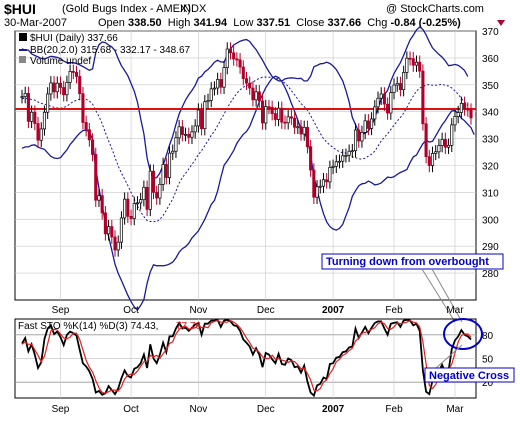 This screenshot has height=429, width=520. Describe the element at coordinates (490, 167) in the screenshot. I see `price-tick-label: 320` at that location.